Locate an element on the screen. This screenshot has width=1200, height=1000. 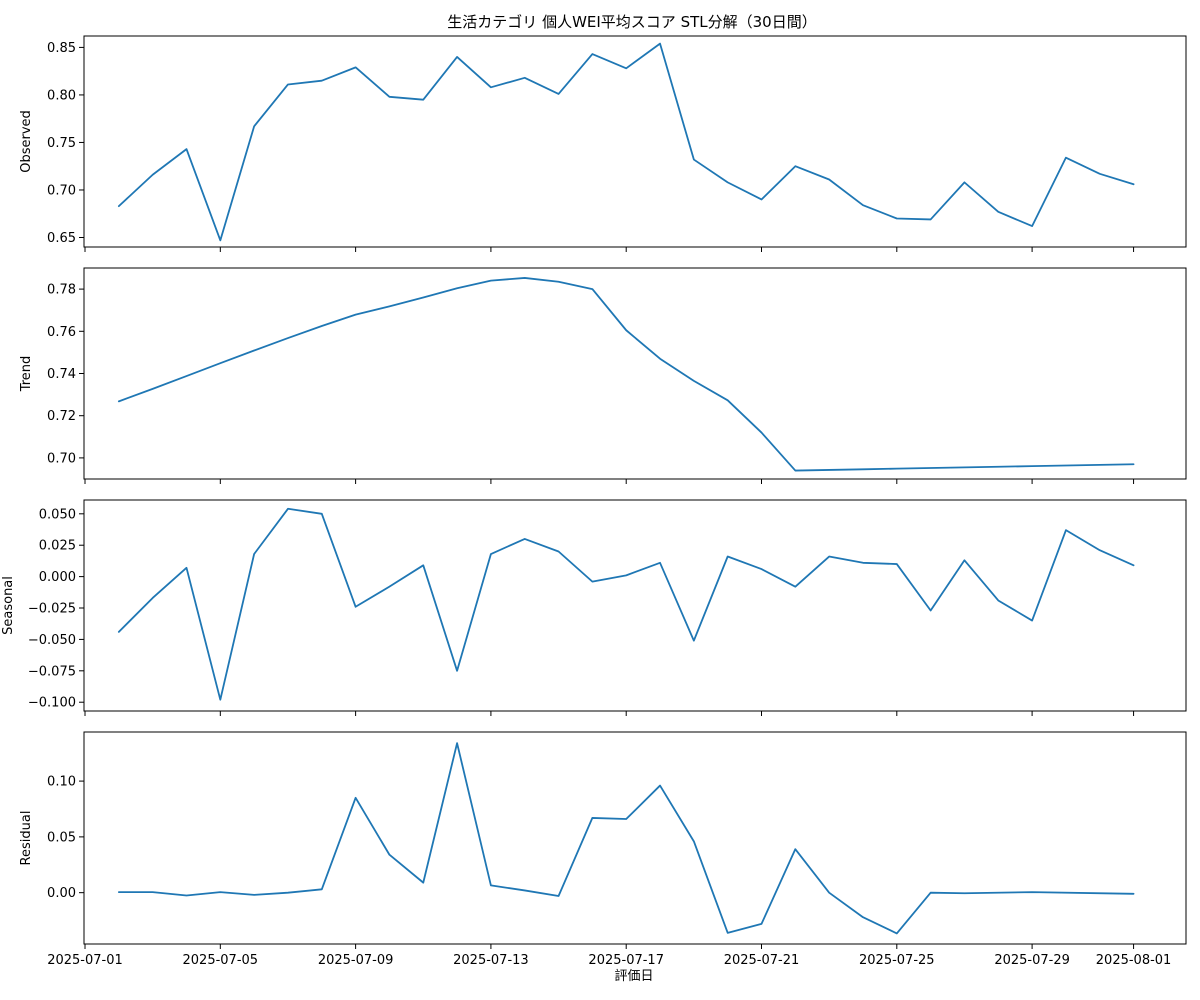
y-tick-label: 0.050 is located at coordinates (57, 514).